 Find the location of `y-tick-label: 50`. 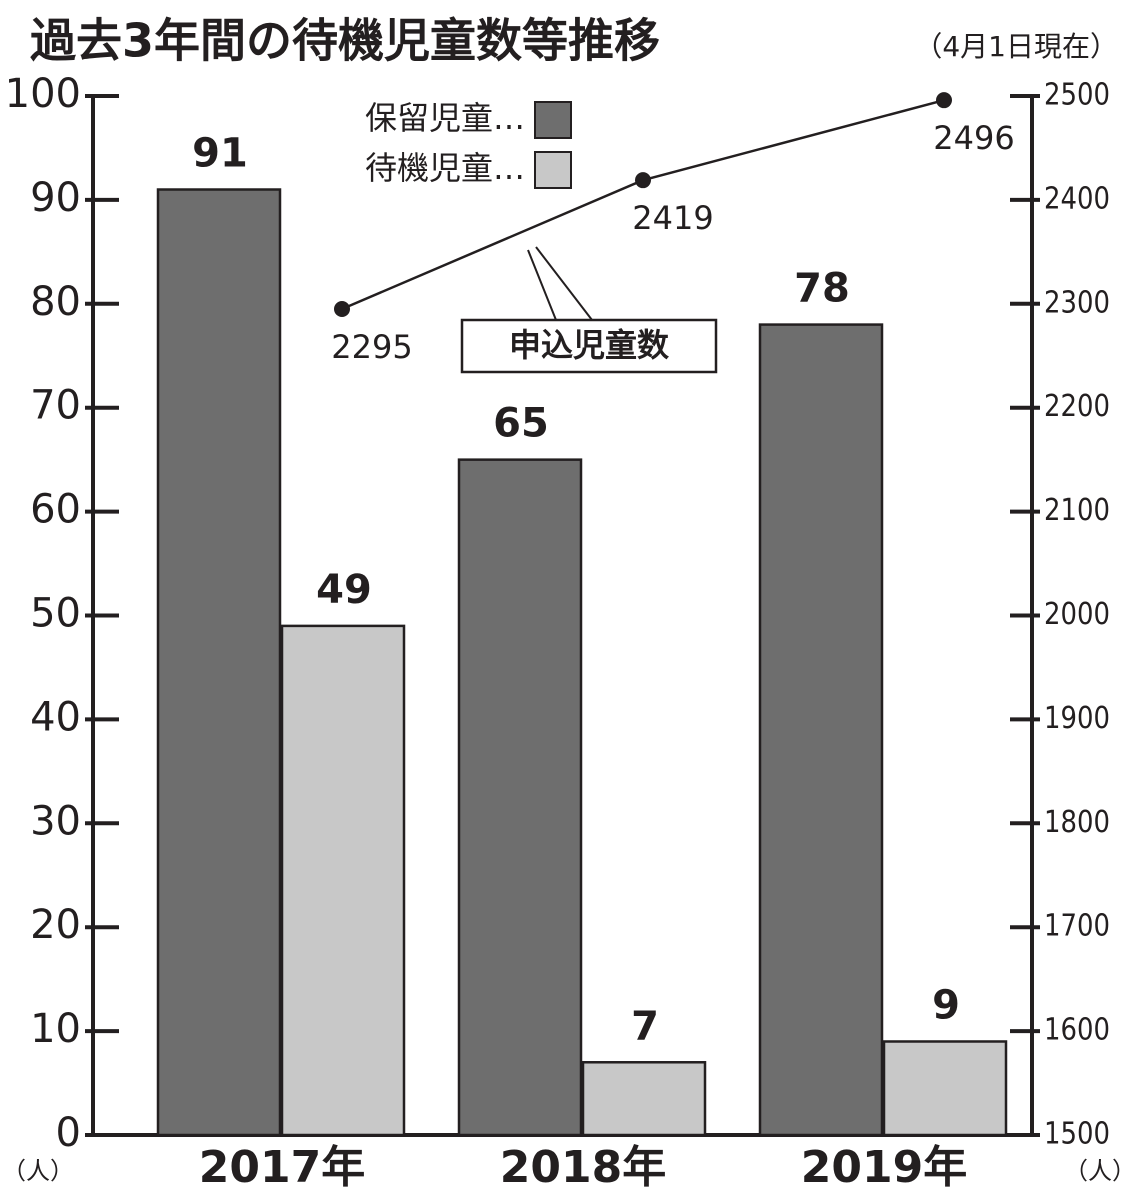

y-tick-label: 50 is located at coordinates (55, 614).